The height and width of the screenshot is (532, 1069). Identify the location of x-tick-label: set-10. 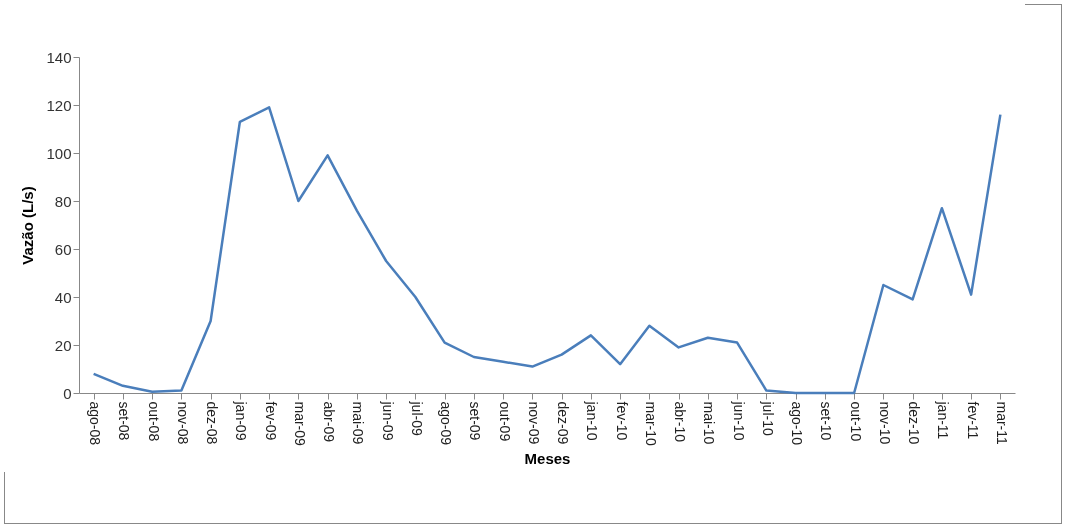
(826, 421).